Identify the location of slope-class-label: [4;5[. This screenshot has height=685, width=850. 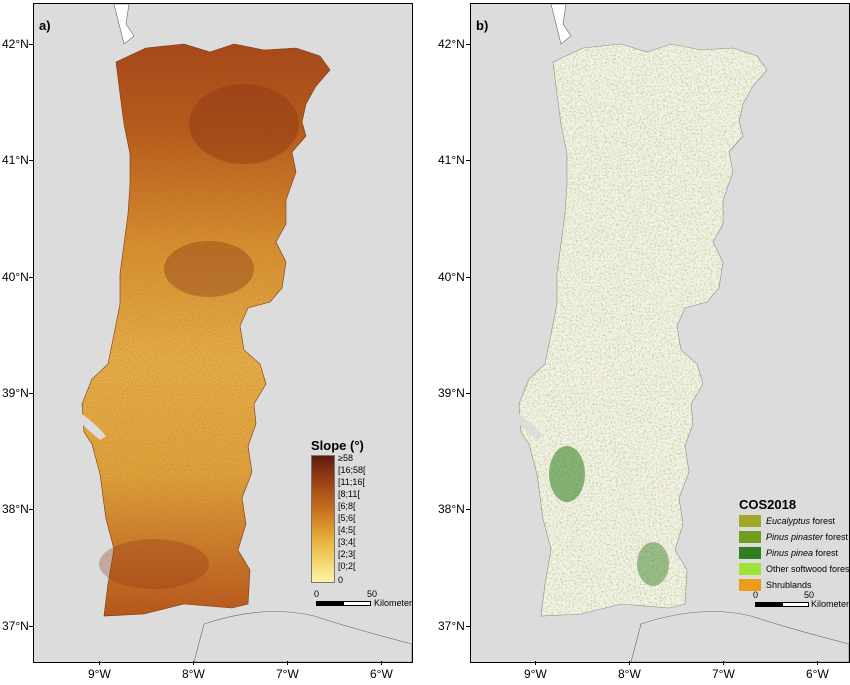
(347, 530).